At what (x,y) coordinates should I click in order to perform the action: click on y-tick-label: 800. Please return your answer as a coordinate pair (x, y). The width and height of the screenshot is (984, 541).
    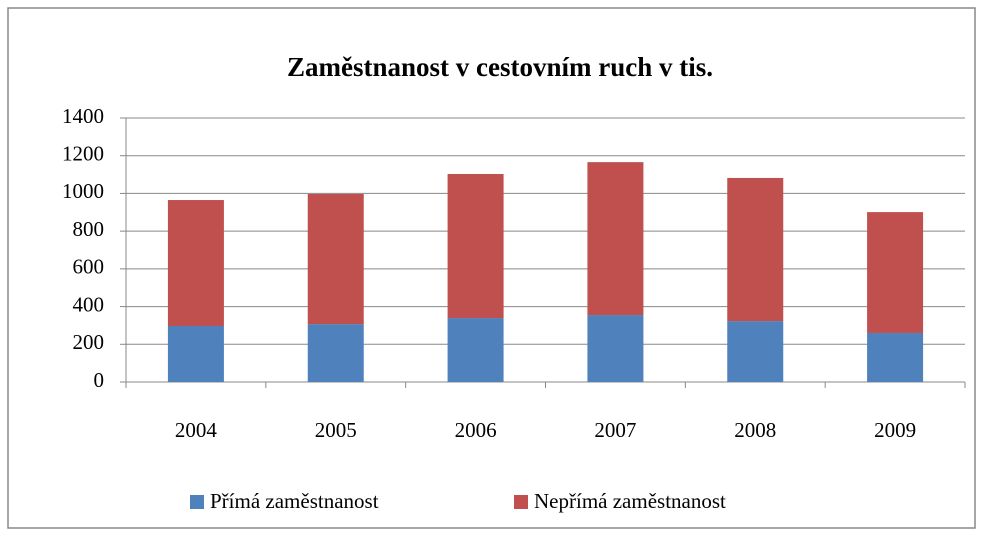
    Looking at the image, I should click on (89, 229).